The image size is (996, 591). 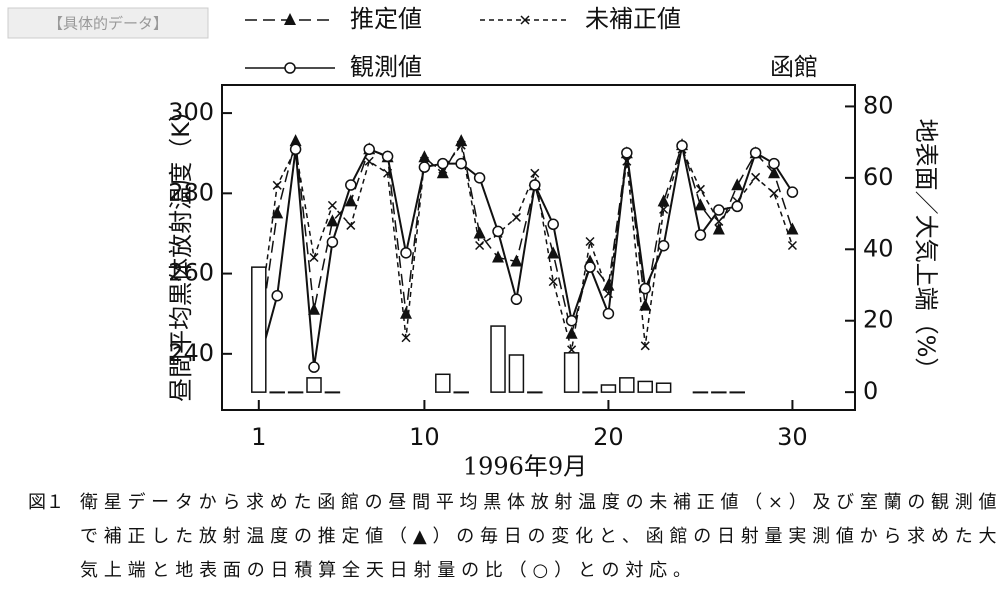 I want to click on y2-tick-label: 20, so click(x=878, y=320).